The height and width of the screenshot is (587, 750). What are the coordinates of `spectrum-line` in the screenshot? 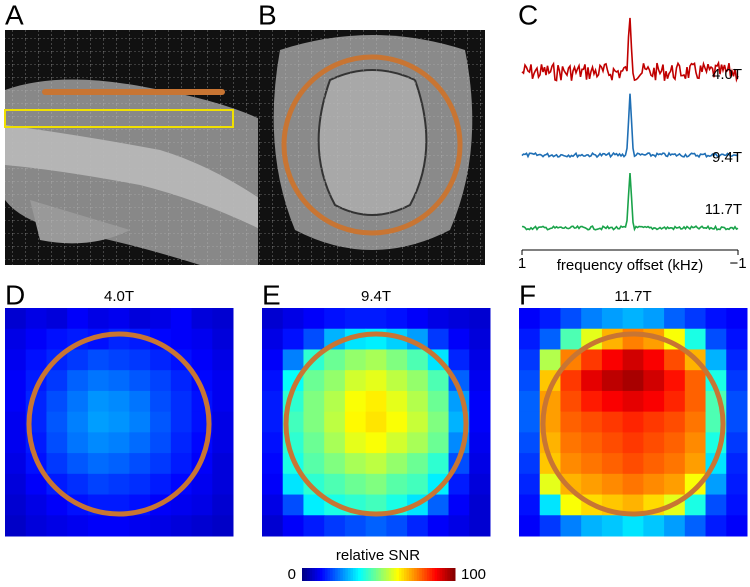 It's located at (630, 202).